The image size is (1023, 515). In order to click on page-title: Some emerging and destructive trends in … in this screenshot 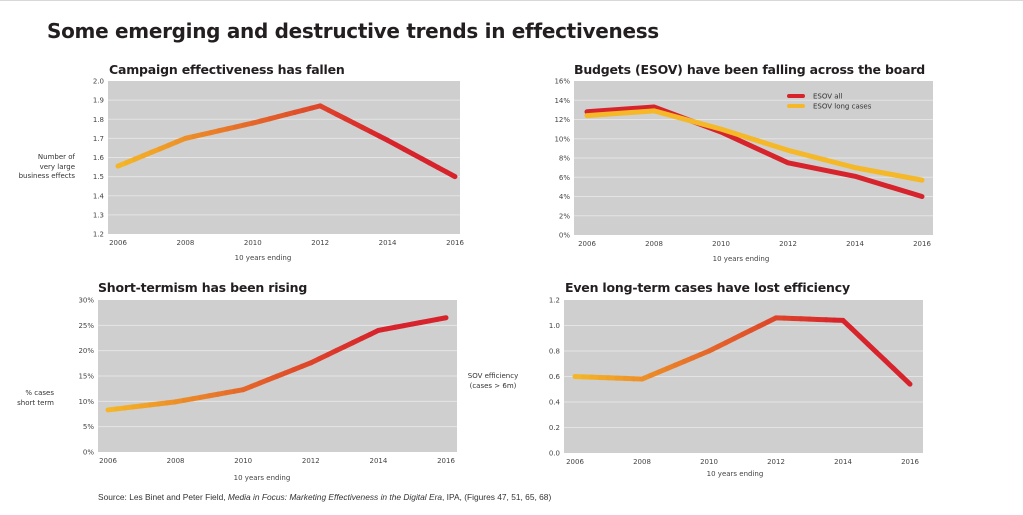, I will do `click(353, 31)`.